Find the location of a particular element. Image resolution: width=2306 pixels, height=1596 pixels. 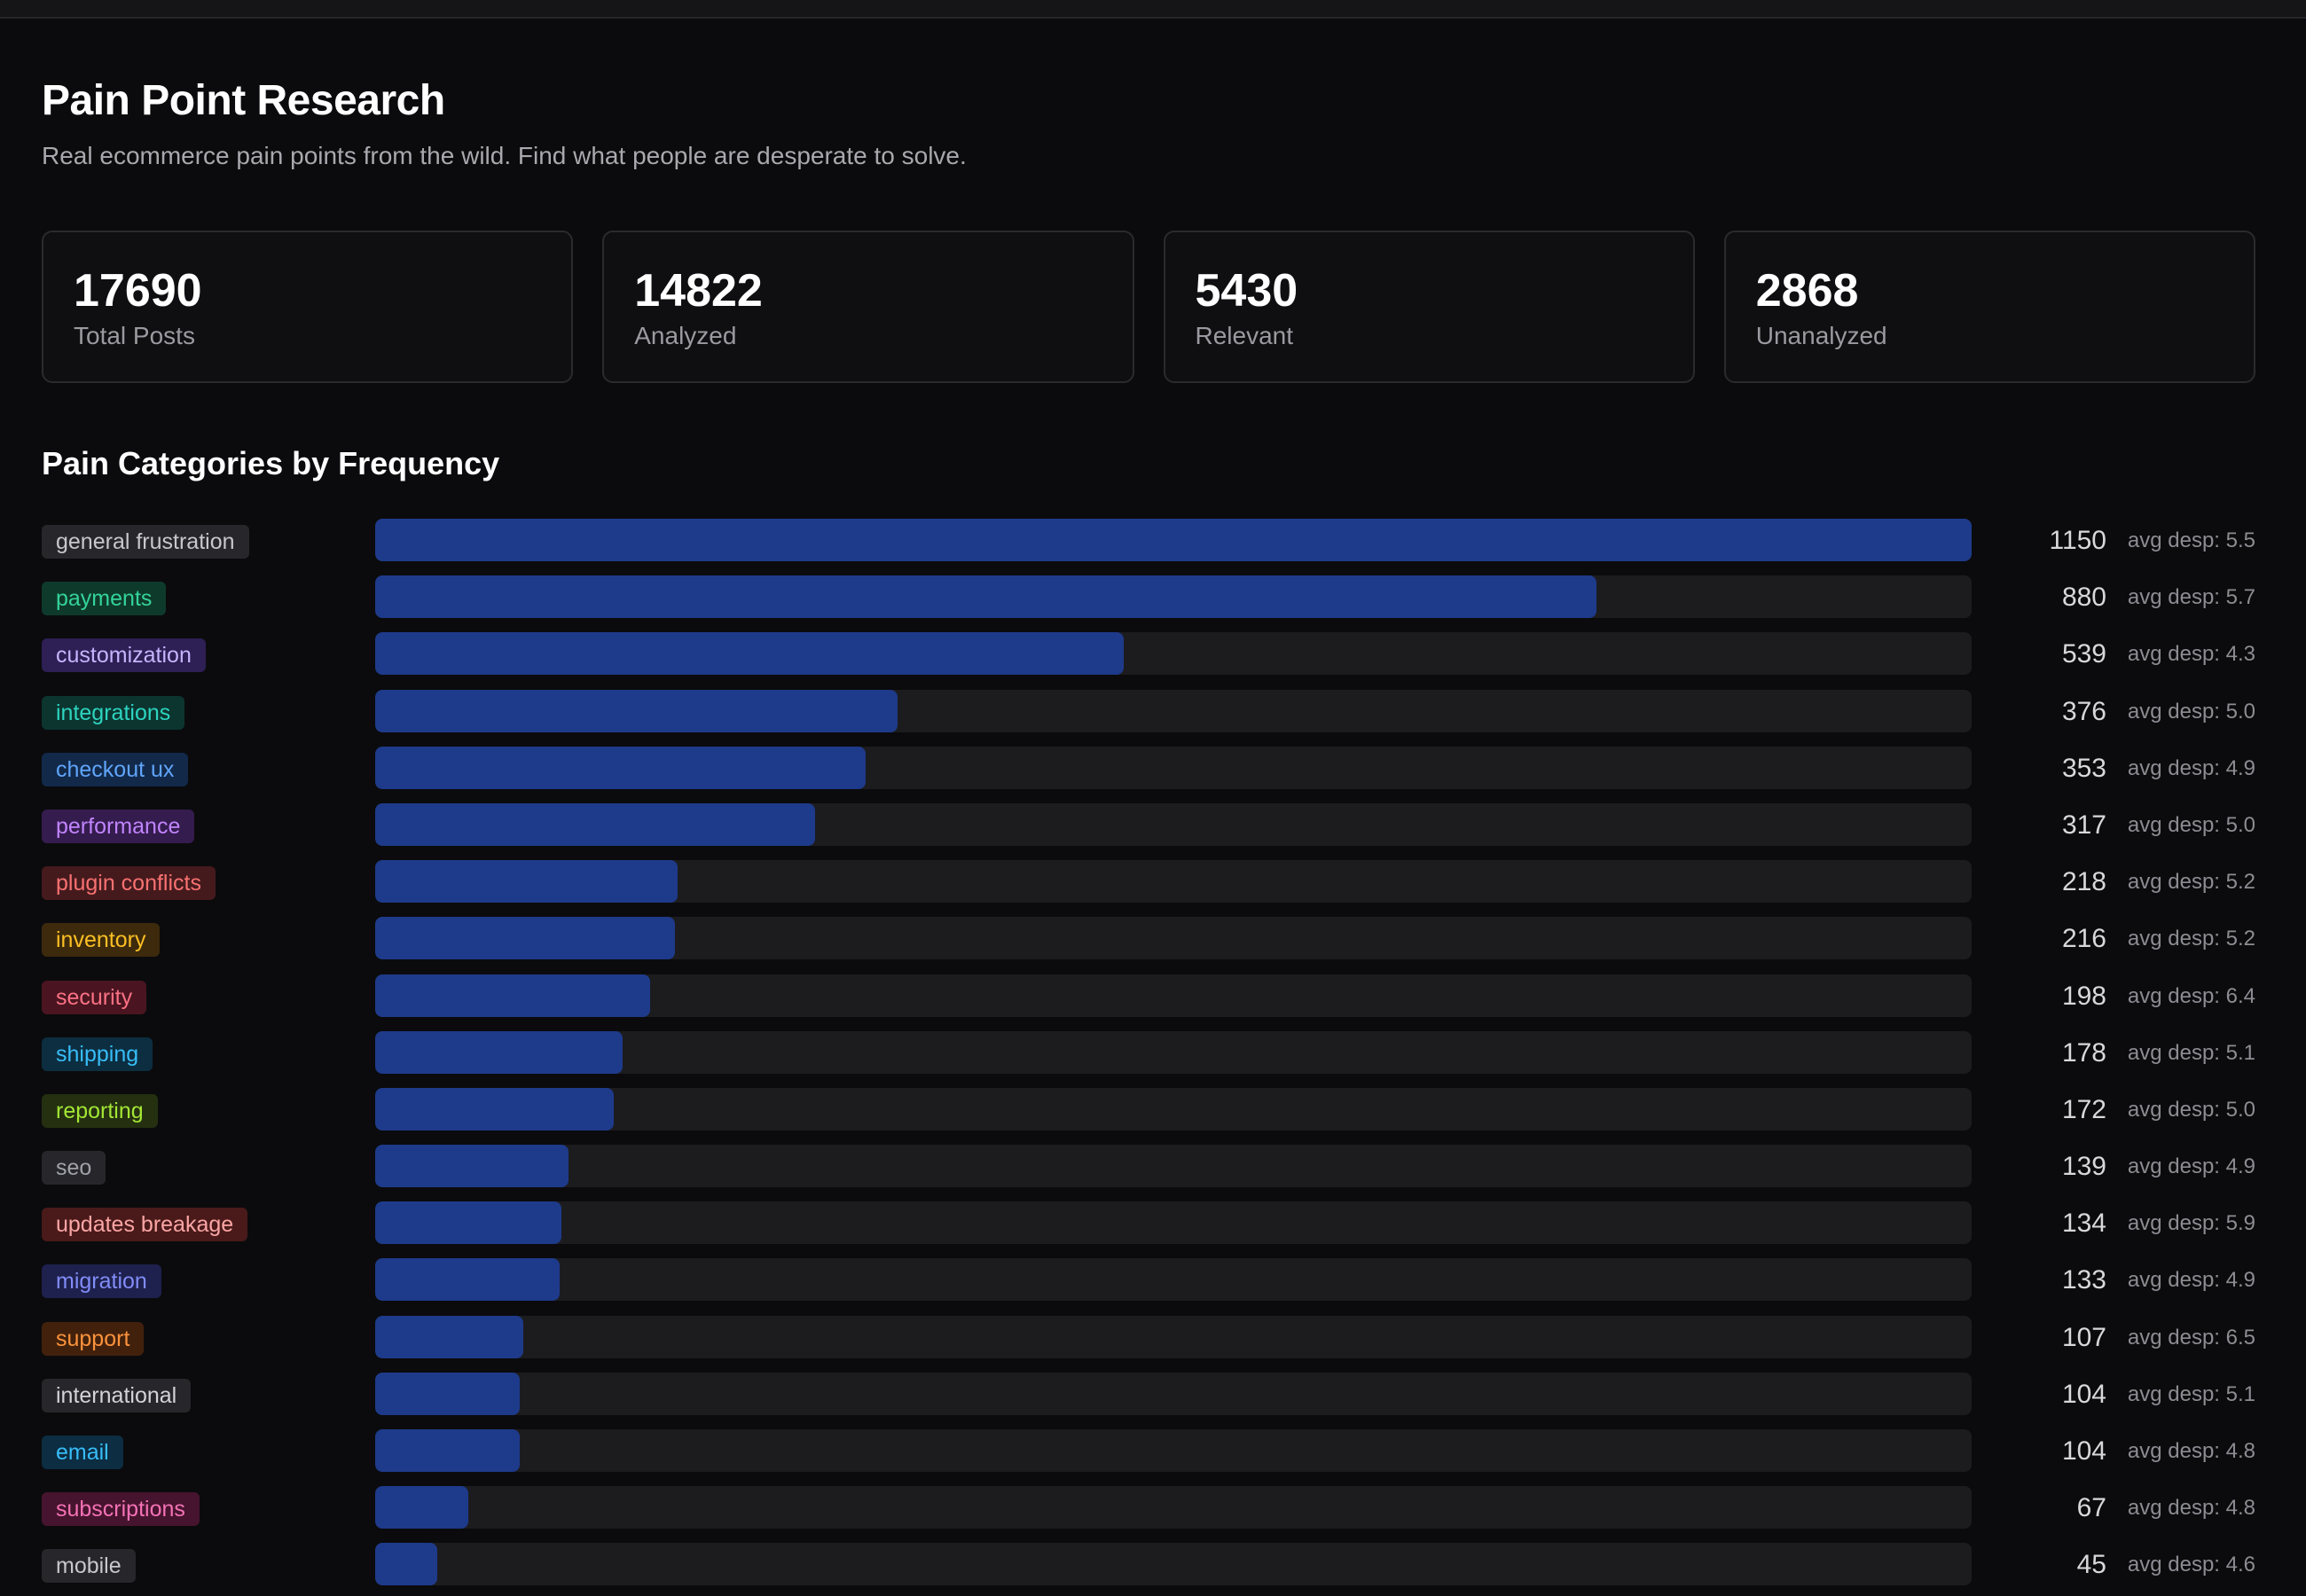

category-tag: support is located at coordinates (93, 1339).